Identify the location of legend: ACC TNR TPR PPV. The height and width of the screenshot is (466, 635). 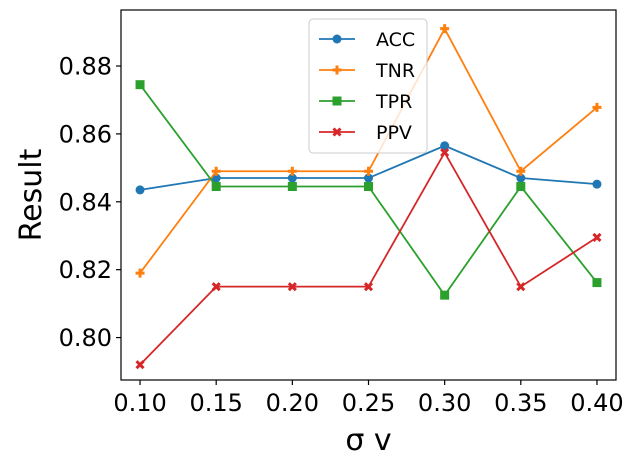
(368, 86).